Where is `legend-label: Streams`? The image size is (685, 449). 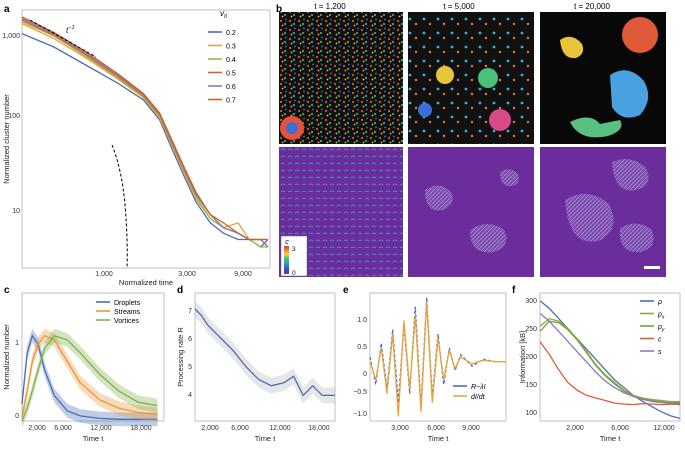 legend-label: Streams is located at coordinates (127, 312).